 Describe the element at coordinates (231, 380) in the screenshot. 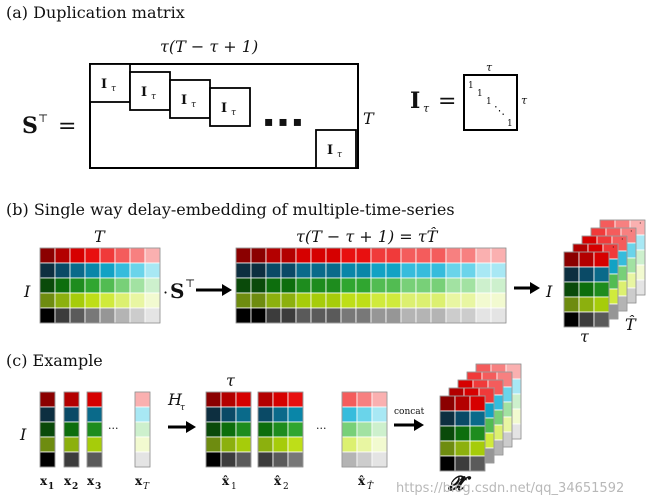

I see `c-tau-label: τ` at that location.